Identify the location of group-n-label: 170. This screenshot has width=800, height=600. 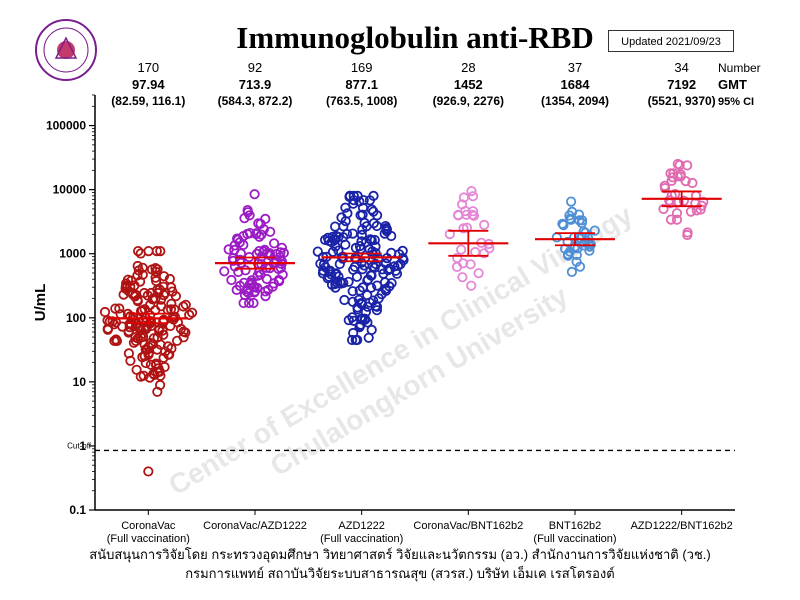
(148, 67).